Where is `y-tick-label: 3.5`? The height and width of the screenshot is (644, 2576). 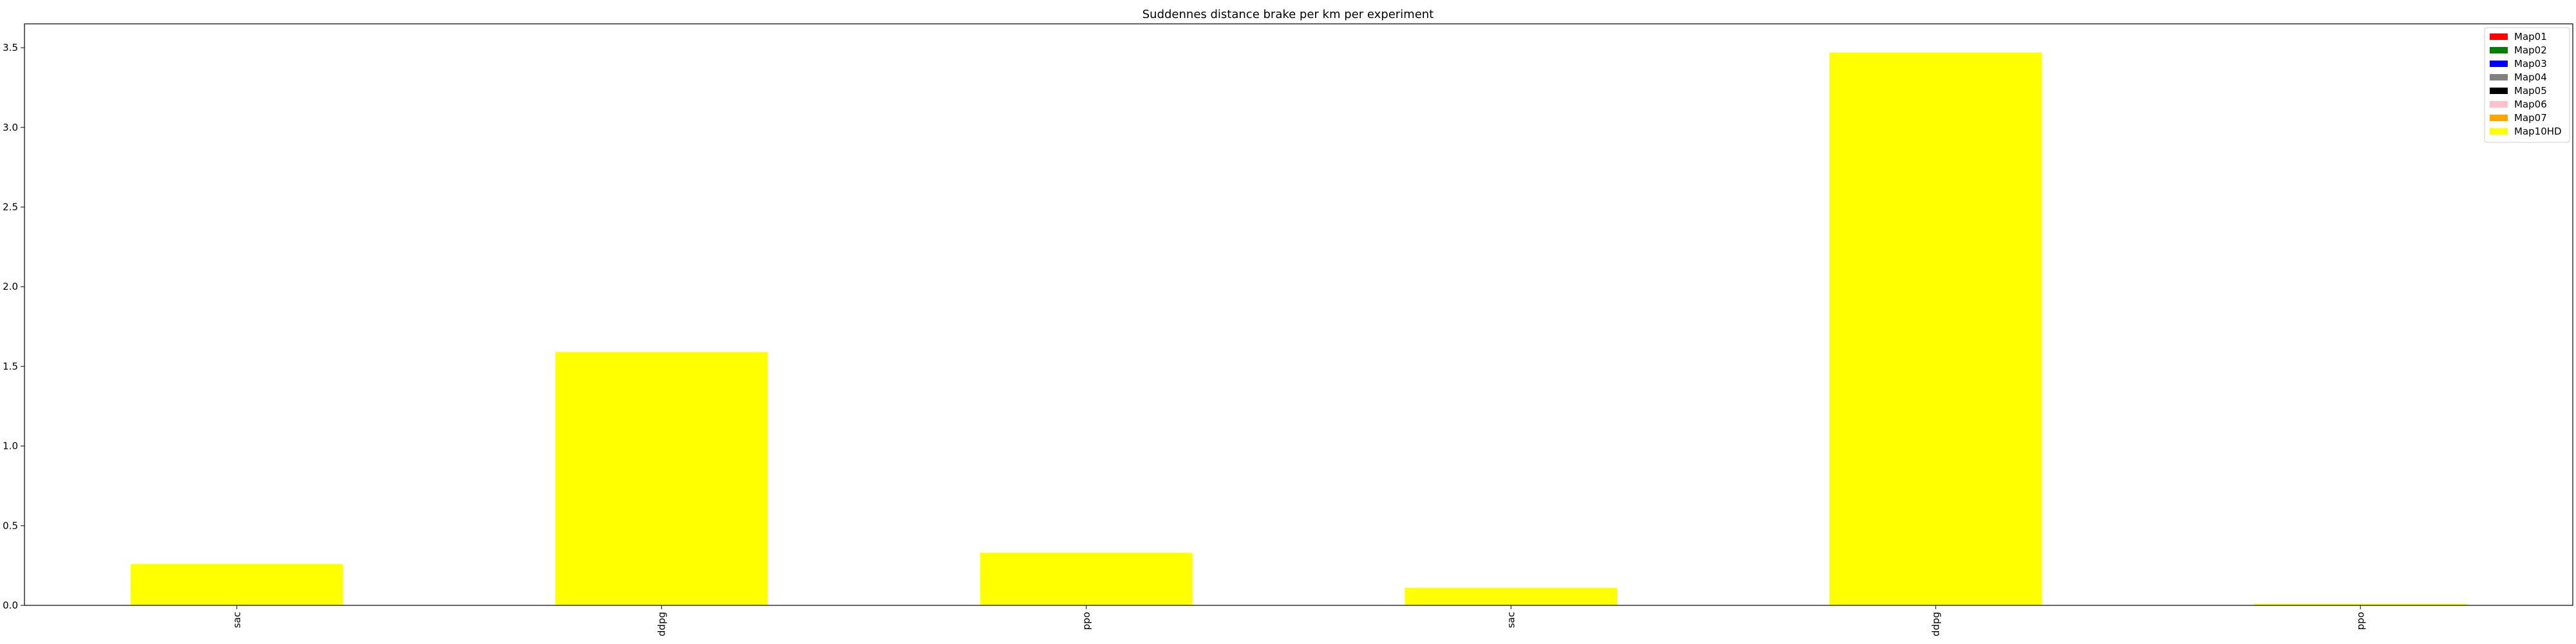 y-tick-label: 3.5 is located at coordinates (10, 48).